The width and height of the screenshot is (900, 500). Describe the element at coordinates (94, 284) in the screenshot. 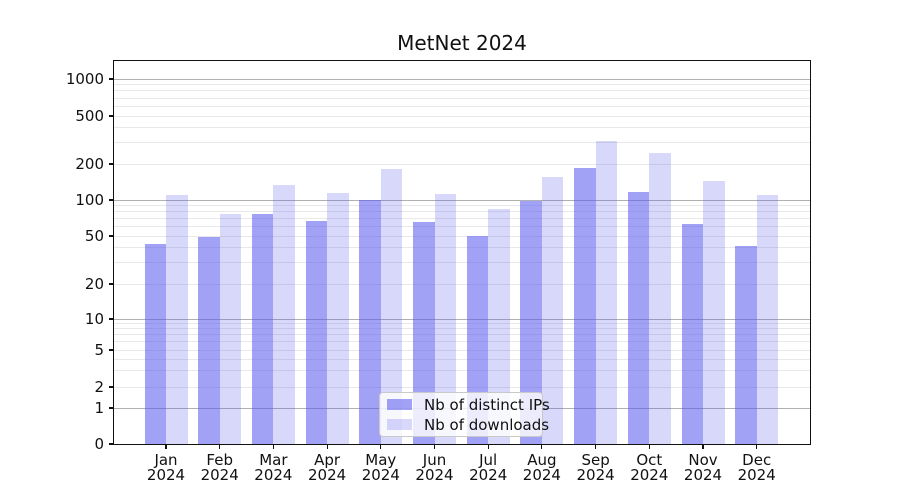

I see `y-tick-label: 20` at that location.